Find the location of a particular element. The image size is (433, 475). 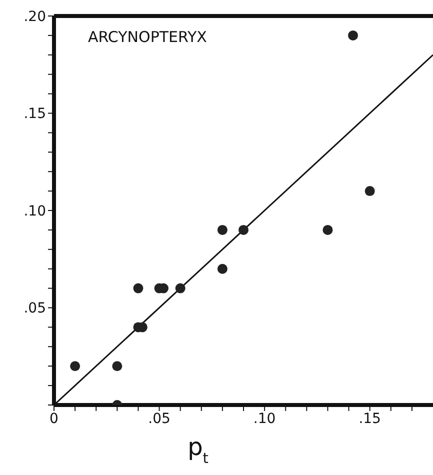

x-tick-label: 0 is located at coordinates (54, 418).